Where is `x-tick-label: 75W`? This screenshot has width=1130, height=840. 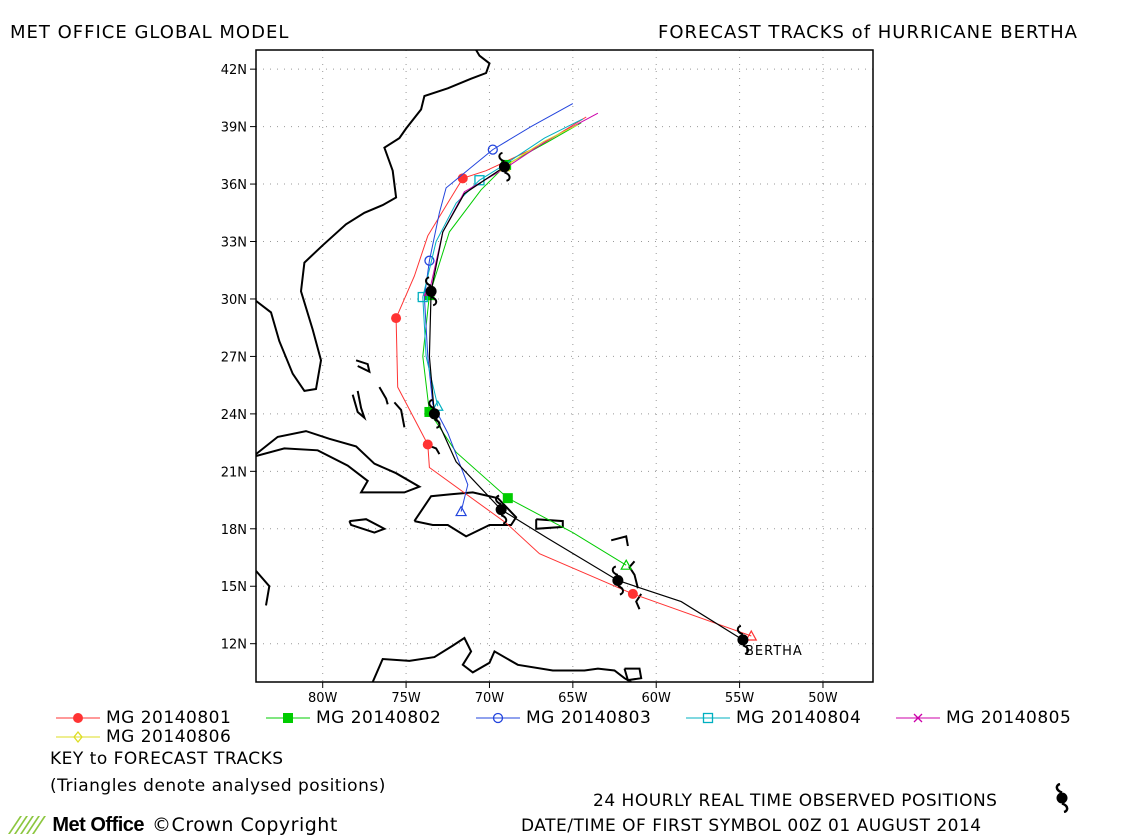 x-tick-label: 75W is located at coordinates (406, 698).